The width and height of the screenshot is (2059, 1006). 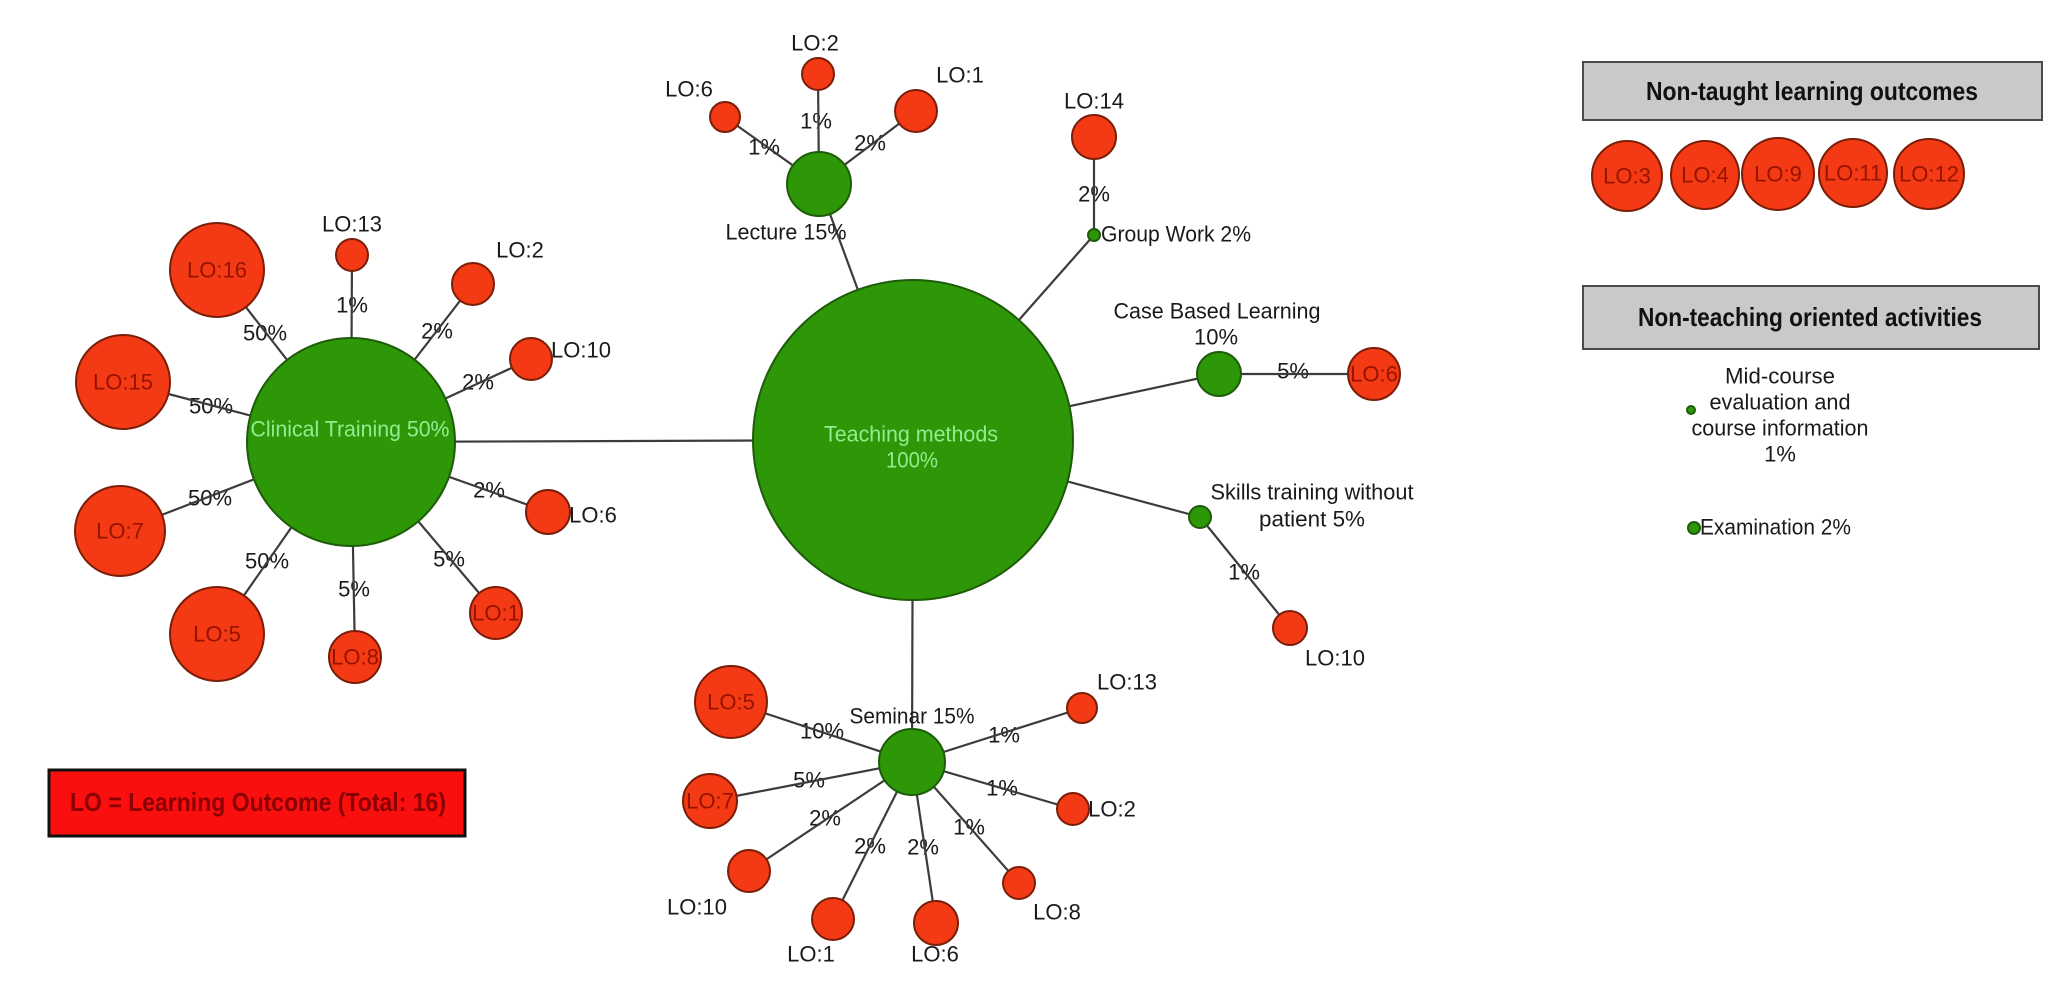 What do you see at coordinates (1775, 527) in the screenshot?
I see `svg-text: Examination 2%` at bounding box center [1775, 527].